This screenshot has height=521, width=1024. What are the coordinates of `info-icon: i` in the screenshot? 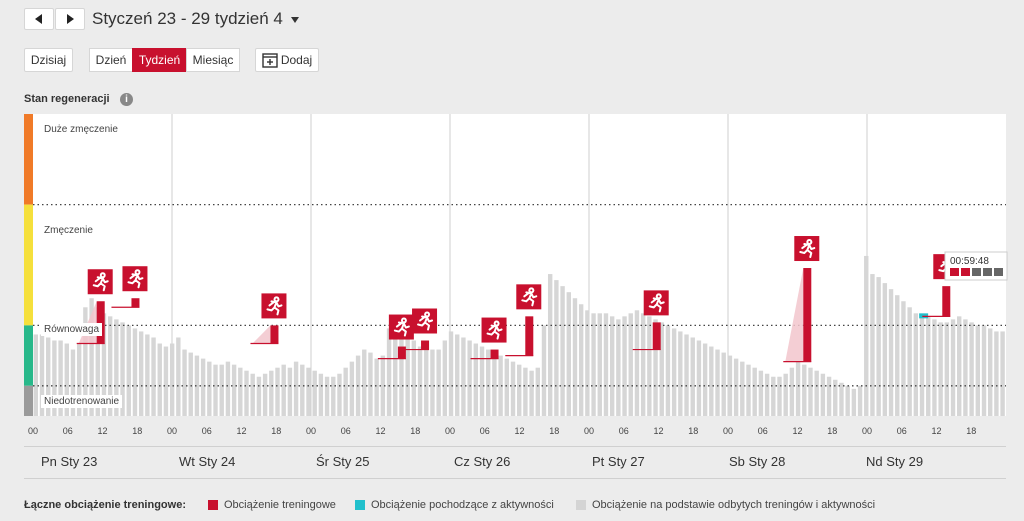 It's located at (126, 99).